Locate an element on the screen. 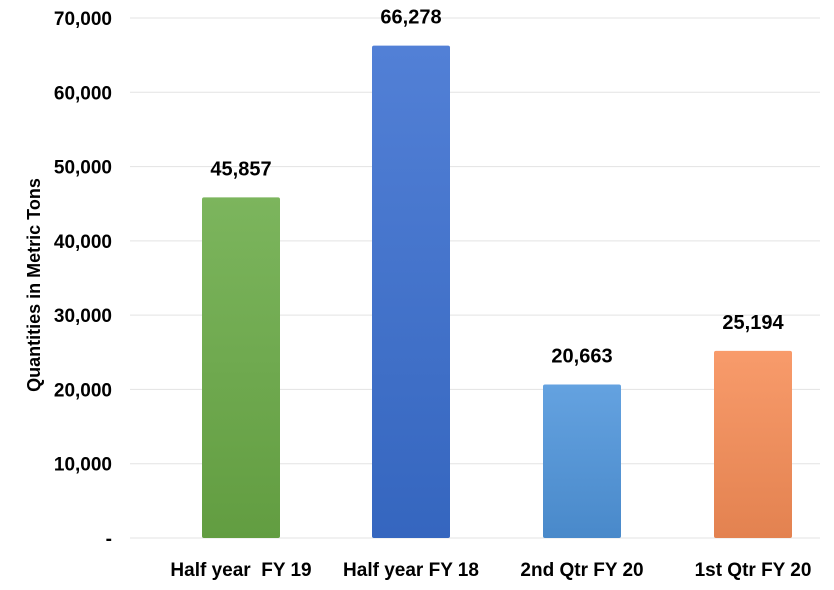 This screenshot has width=834, height=590. x-category-label-1: Half year FY 19 is located at coordinates (240, 570).